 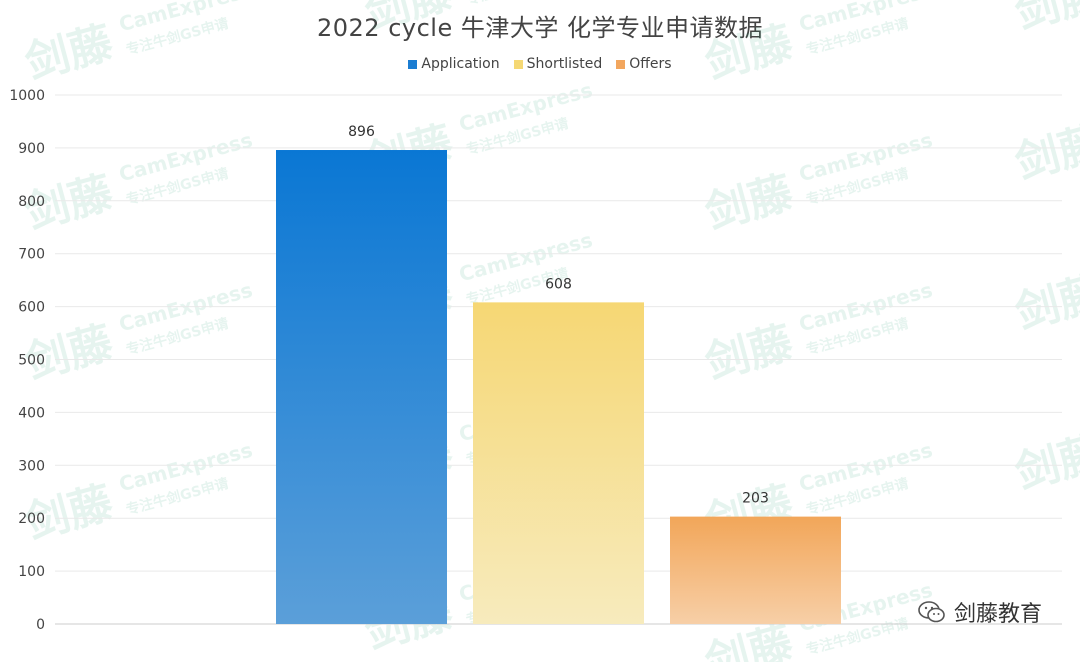 I want to click on legend-label-shortlisted: Shortlisted, so click(x=564, y=64).